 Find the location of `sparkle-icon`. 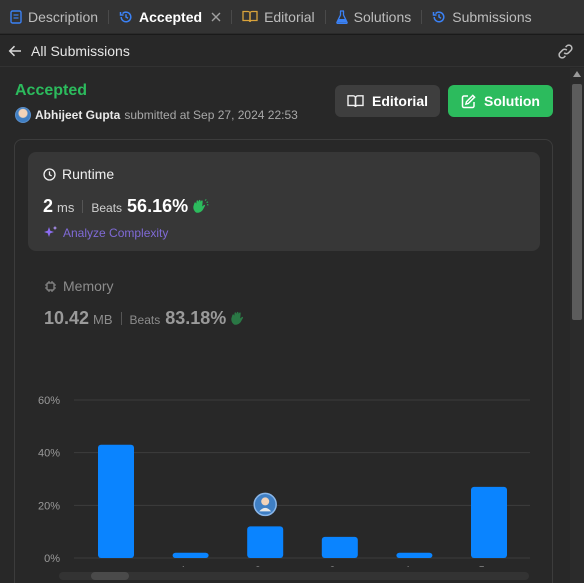

sparkle-icon is located at coordinates (50, 232).